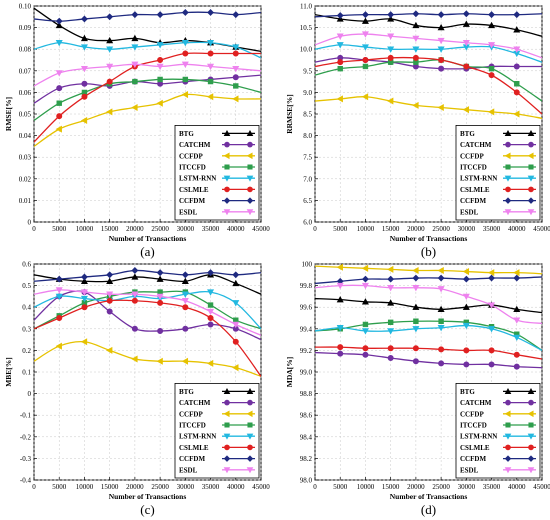 The width and height of the screenshot is (550, 520). I want to click on y-tick-label: 11.0, so click(306, 7).